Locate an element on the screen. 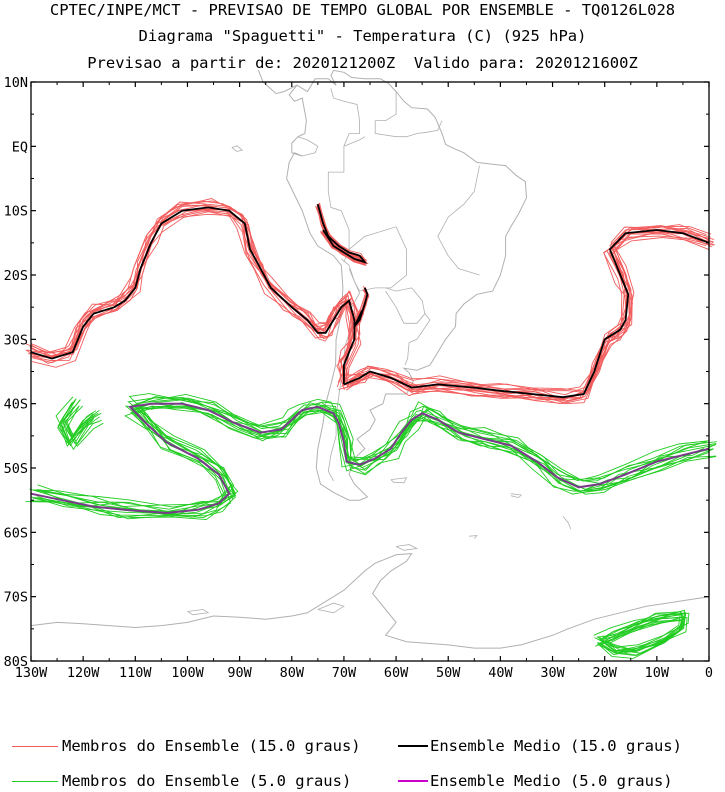 The width and height of the screenshot is (725, 792). lon-label: 20W is located at coordinates (604, 673).